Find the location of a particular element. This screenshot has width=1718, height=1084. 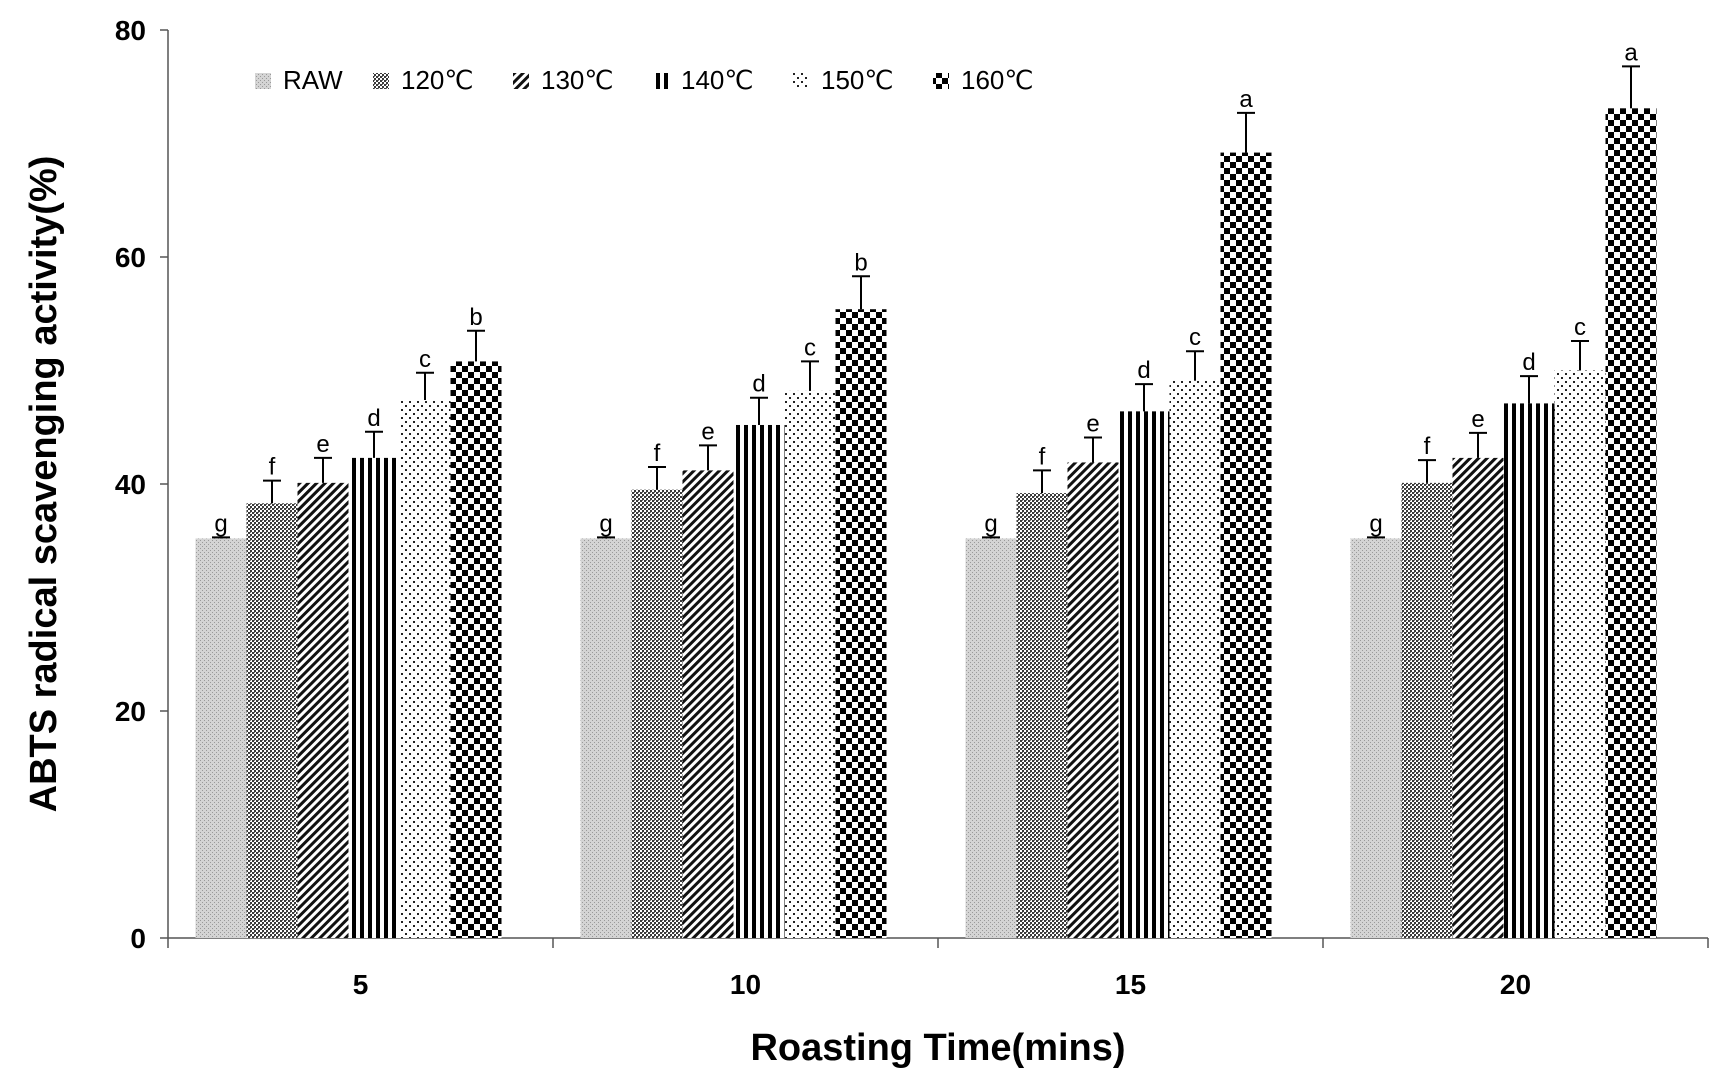

legend-label: RAW is located at coordinates (313, 80).